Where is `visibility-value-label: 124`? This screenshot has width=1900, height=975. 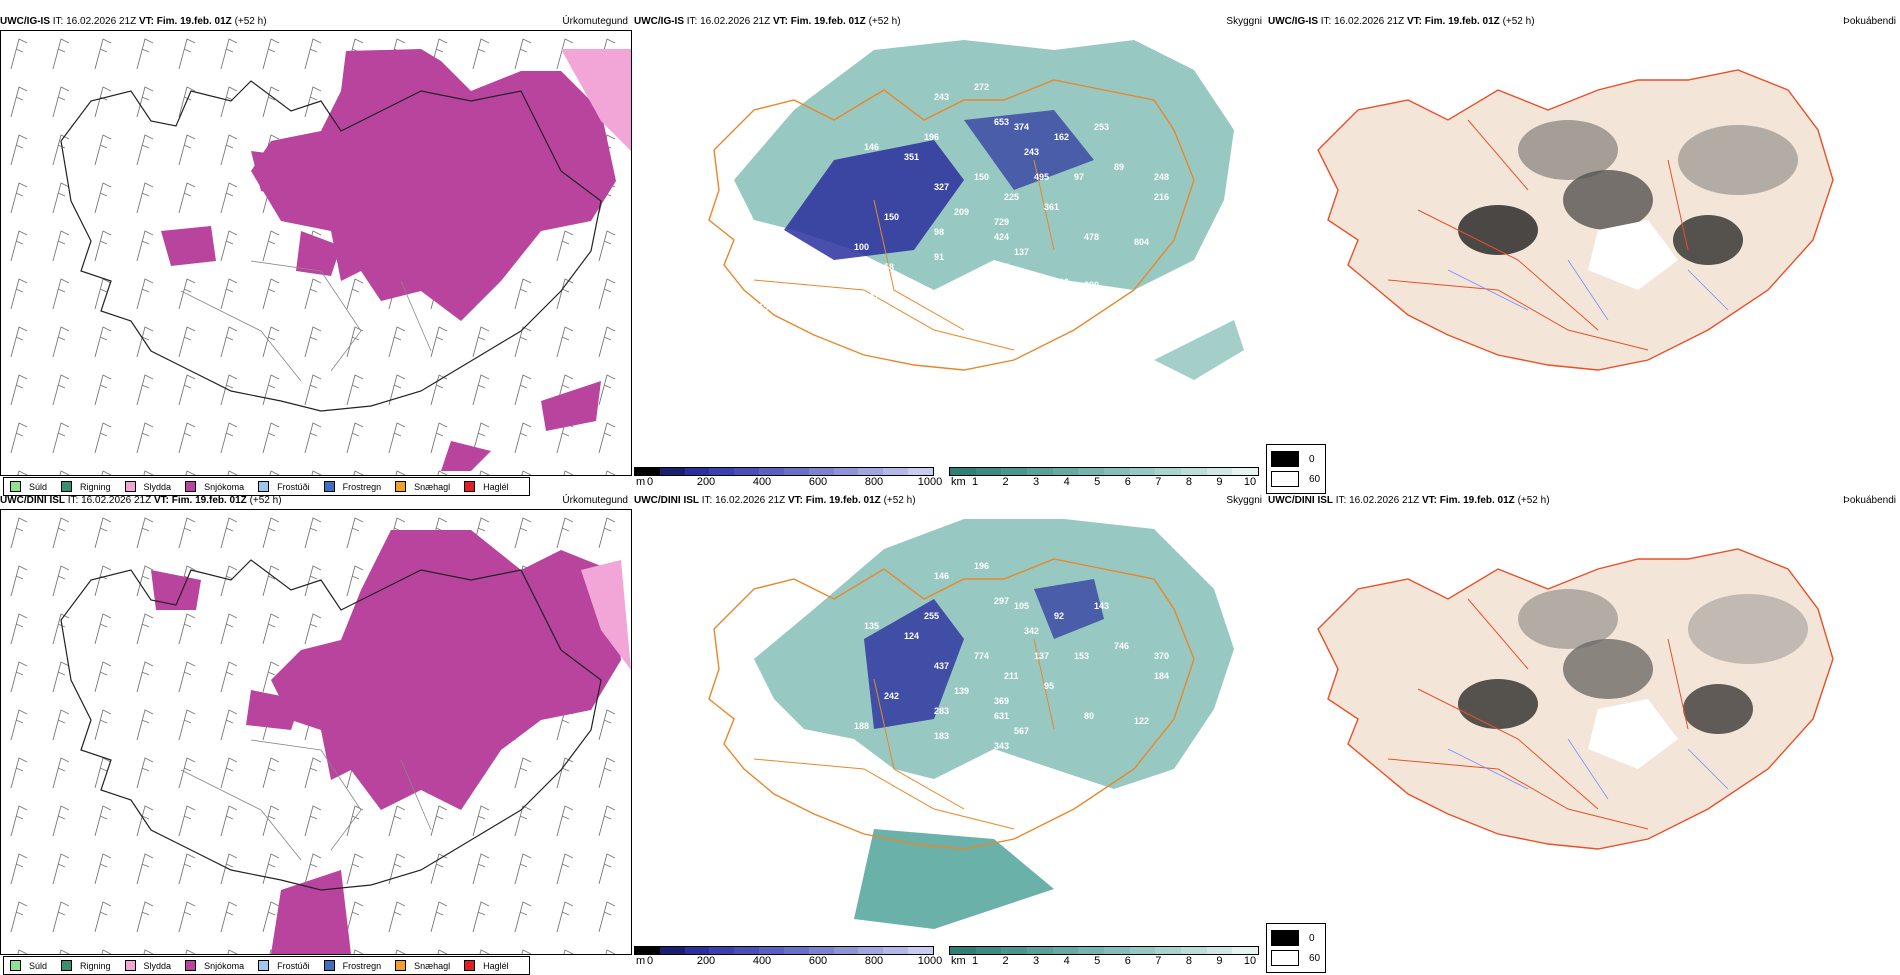 visibility-value-label: 124 is located at coordinates (911, 636).